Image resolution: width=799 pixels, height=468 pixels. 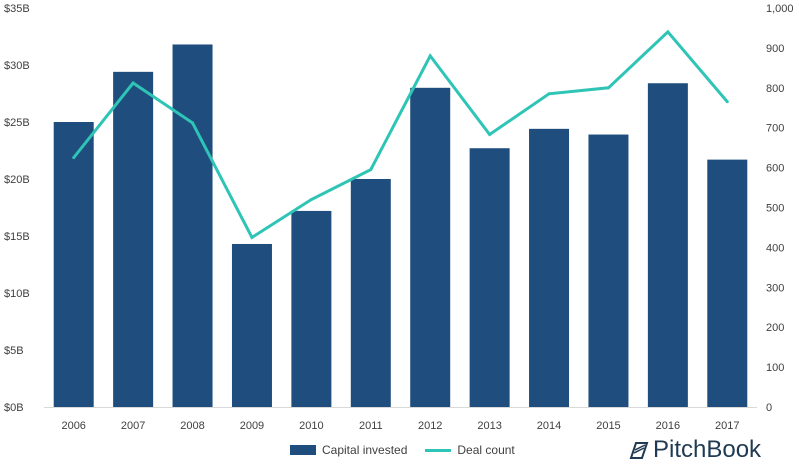 I want to click on bar-2009, so click(x=251, y=325).